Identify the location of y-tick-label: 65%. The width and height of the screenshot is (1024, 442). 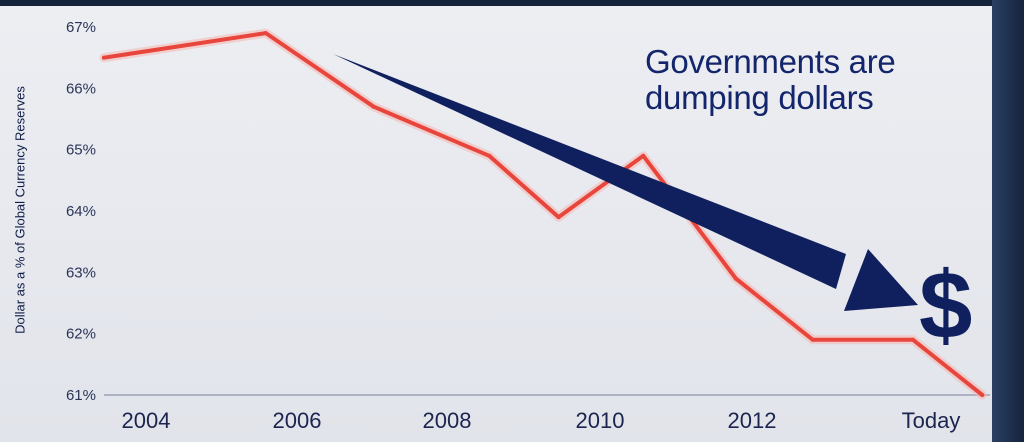
(81, 150).